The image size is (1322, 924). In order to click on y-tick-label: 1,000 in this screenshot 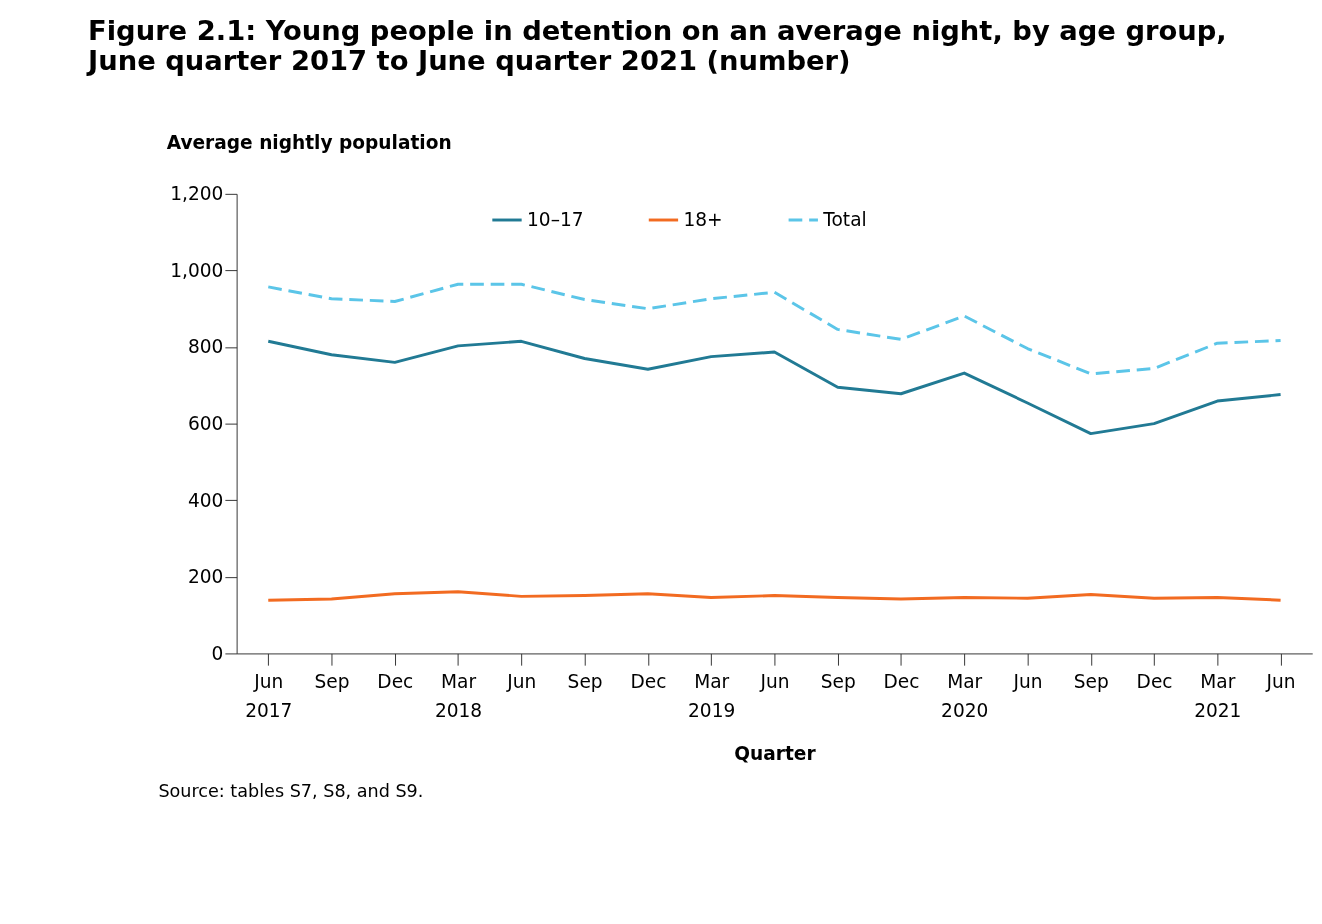, I will do `click(197, 270)`.